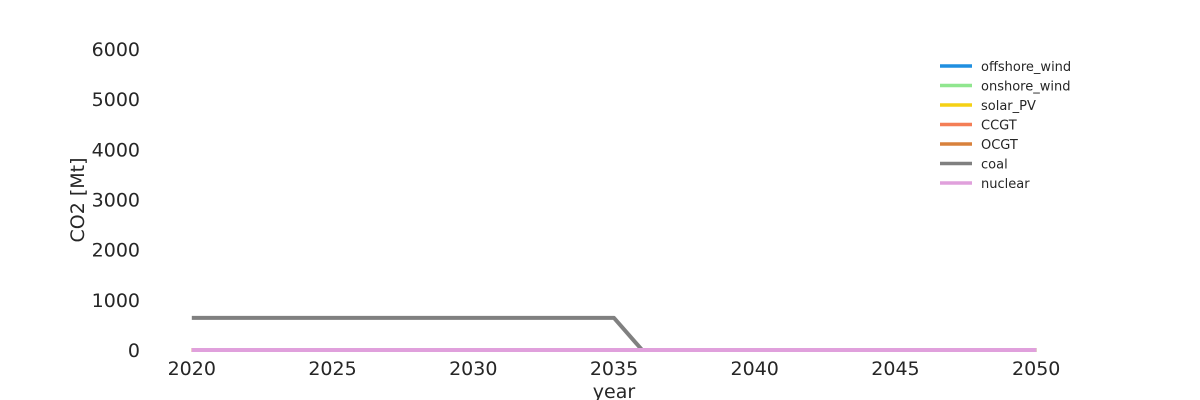 The width and height of the screenshot is (1200, 400). What do you see at coordinates (192, 369) in the screenshot?
I see `x-tick-label: 2020` at bounding box center [192, 369].